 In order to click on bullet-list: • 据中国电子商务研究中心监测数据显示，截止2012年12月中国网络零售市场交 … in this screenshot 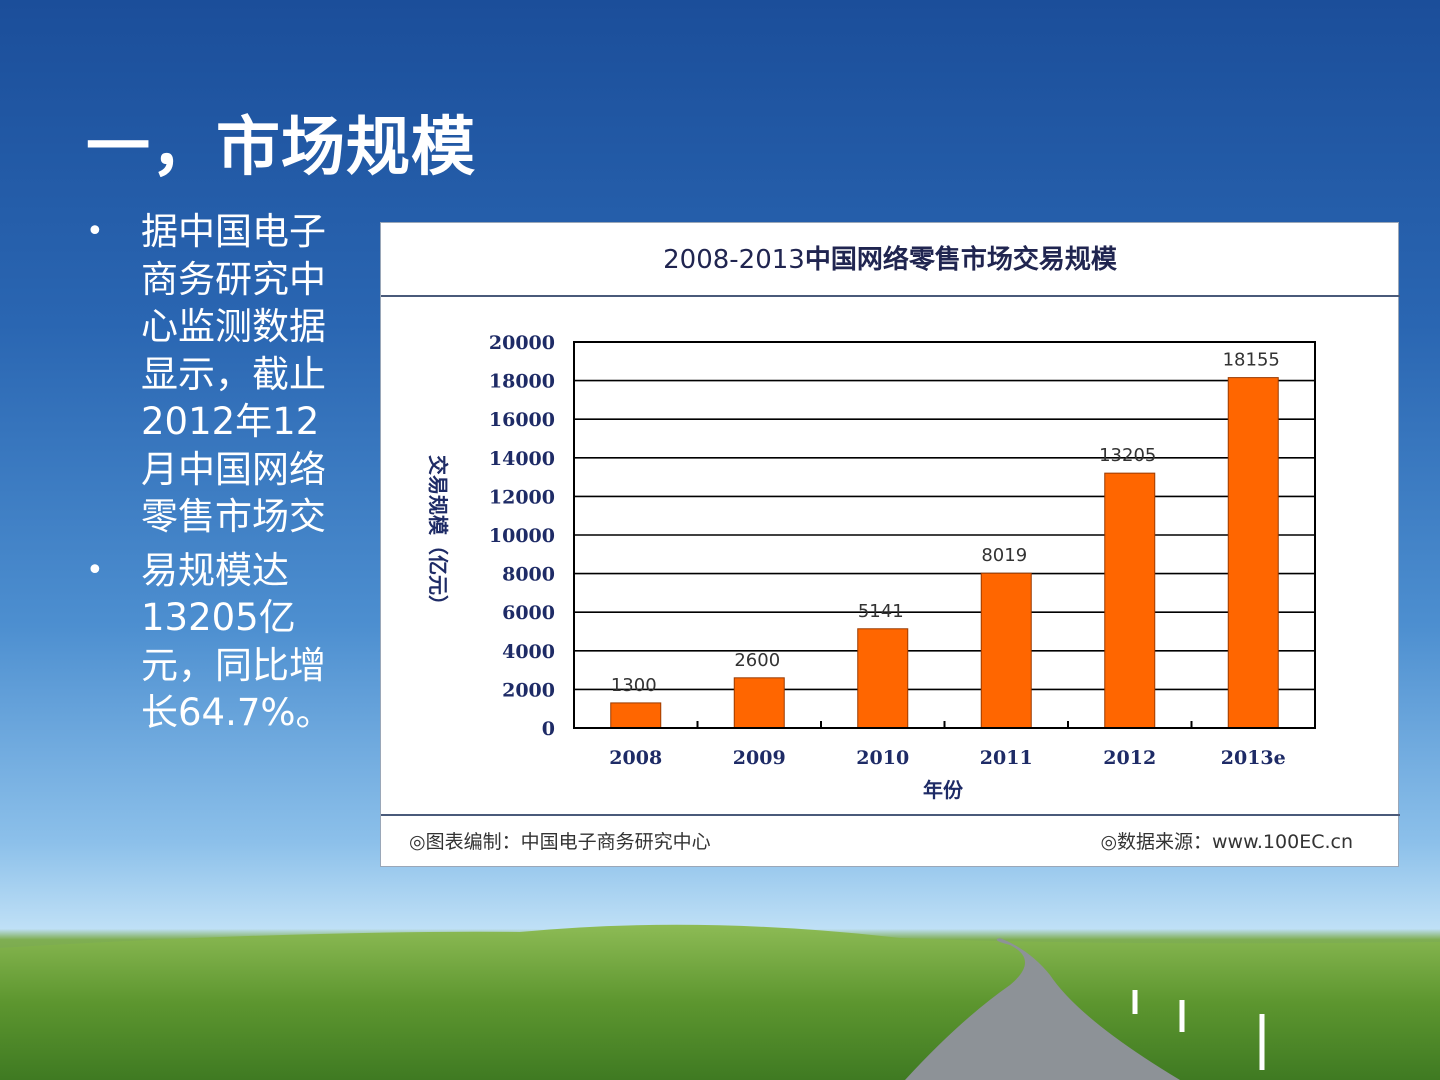, I will do `click(211, 475)`.